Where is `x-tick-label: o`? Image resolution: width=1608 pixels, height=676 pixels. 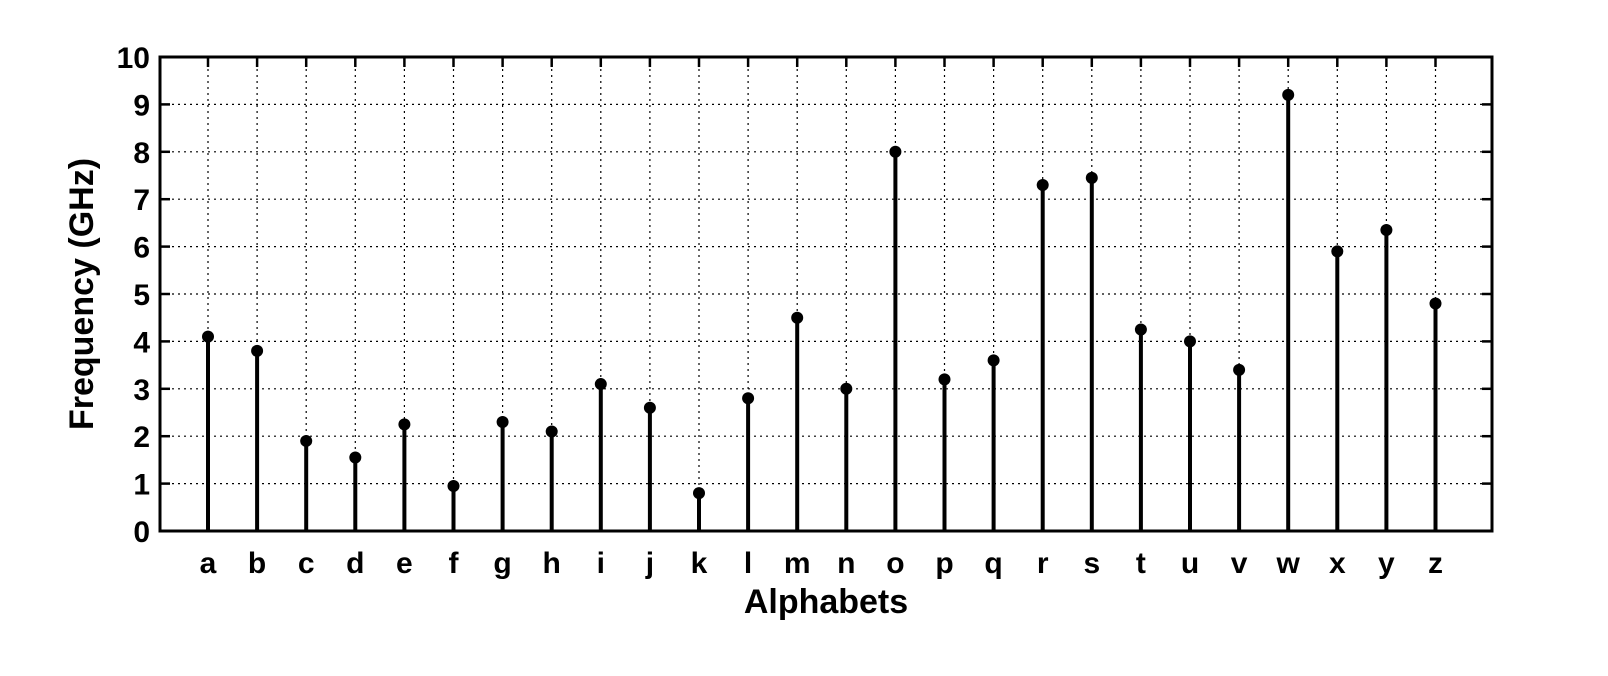 x-tick-label: o is located at coordinates (895, 563).